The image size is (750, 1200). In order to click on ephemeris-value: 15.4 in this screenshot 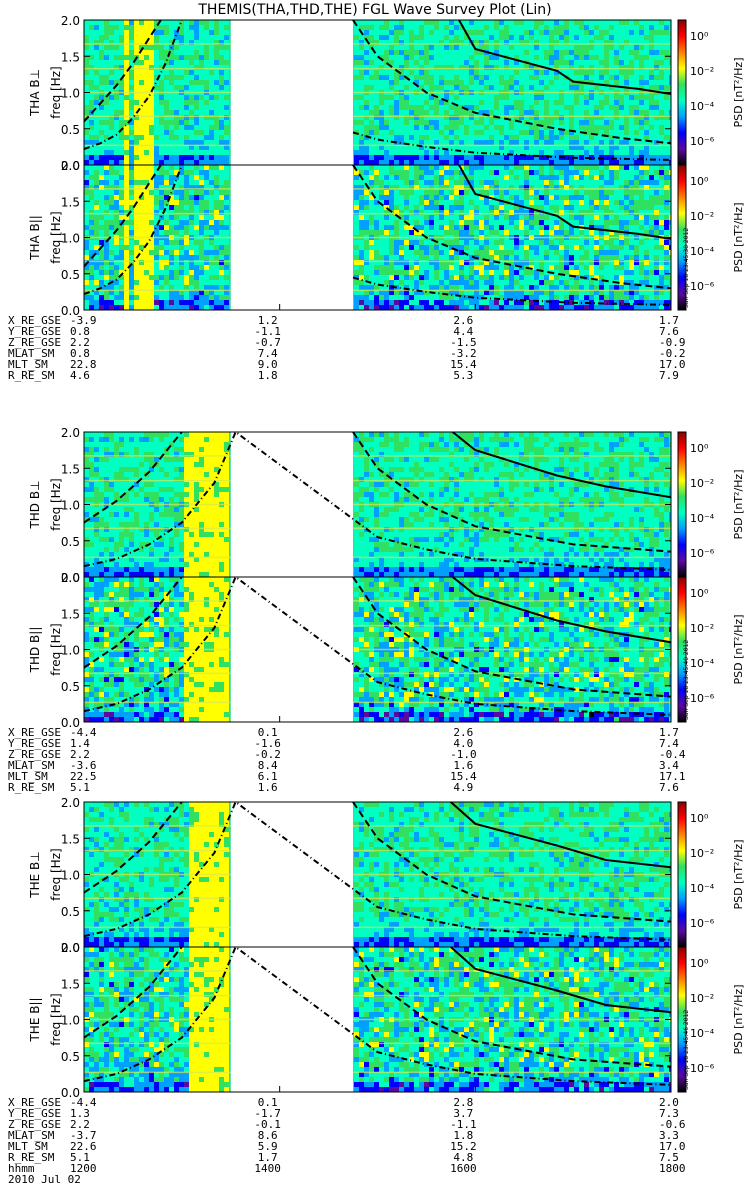, I will do `click(463, 776)`.